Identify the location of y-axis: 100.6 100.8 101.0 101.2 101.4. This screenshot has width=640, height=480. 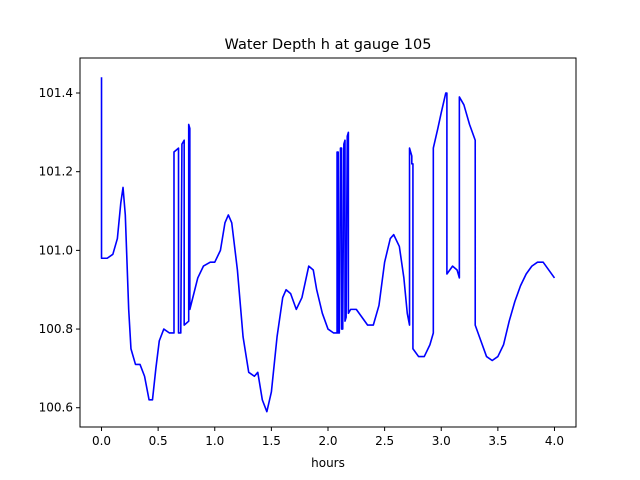
(59, 250).